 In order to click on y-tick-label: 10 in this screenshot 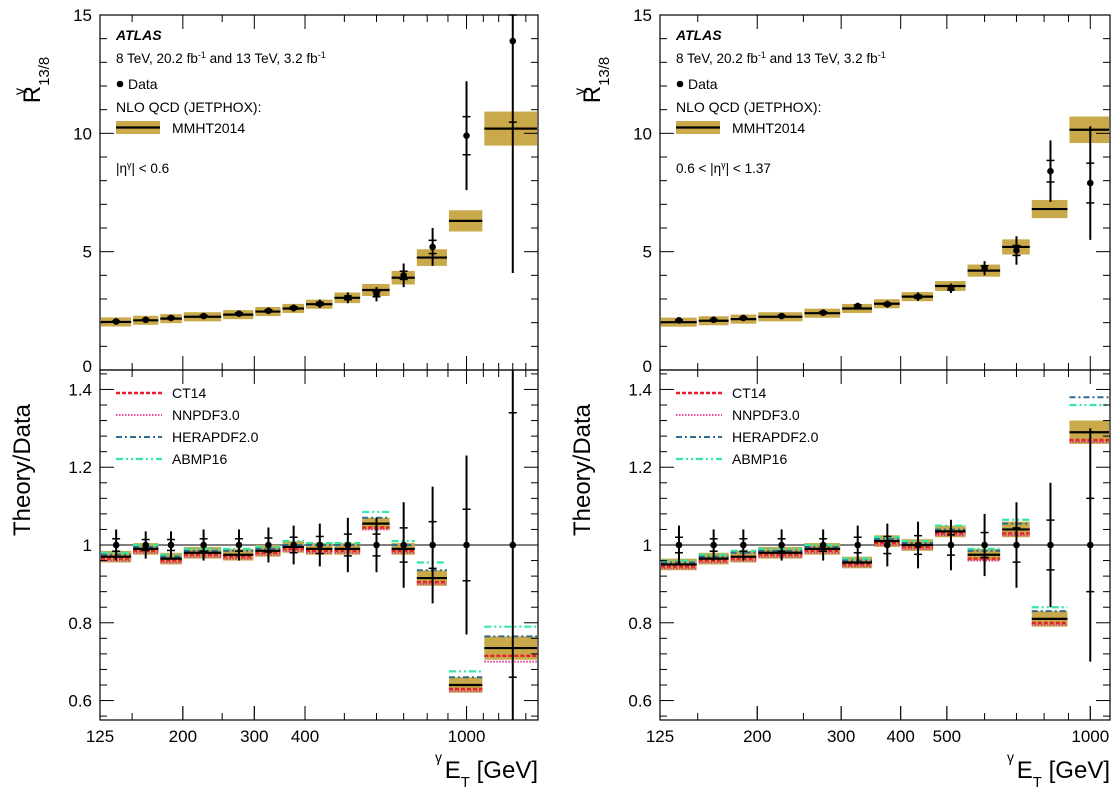, I will do `click(82, 133)`.